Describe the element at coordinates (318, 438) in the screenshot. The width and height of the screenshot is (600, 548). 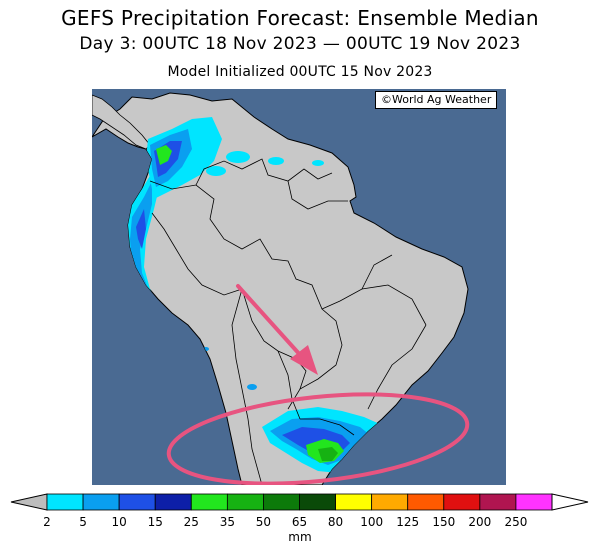
I see `annotation-ellipse` at that location.